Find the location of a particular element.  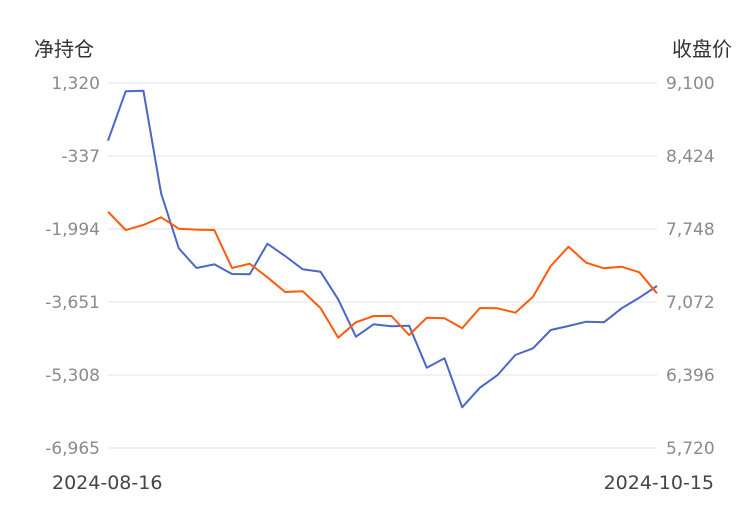

left-tick-label: -5,308 is located at coordinates (72, 376).